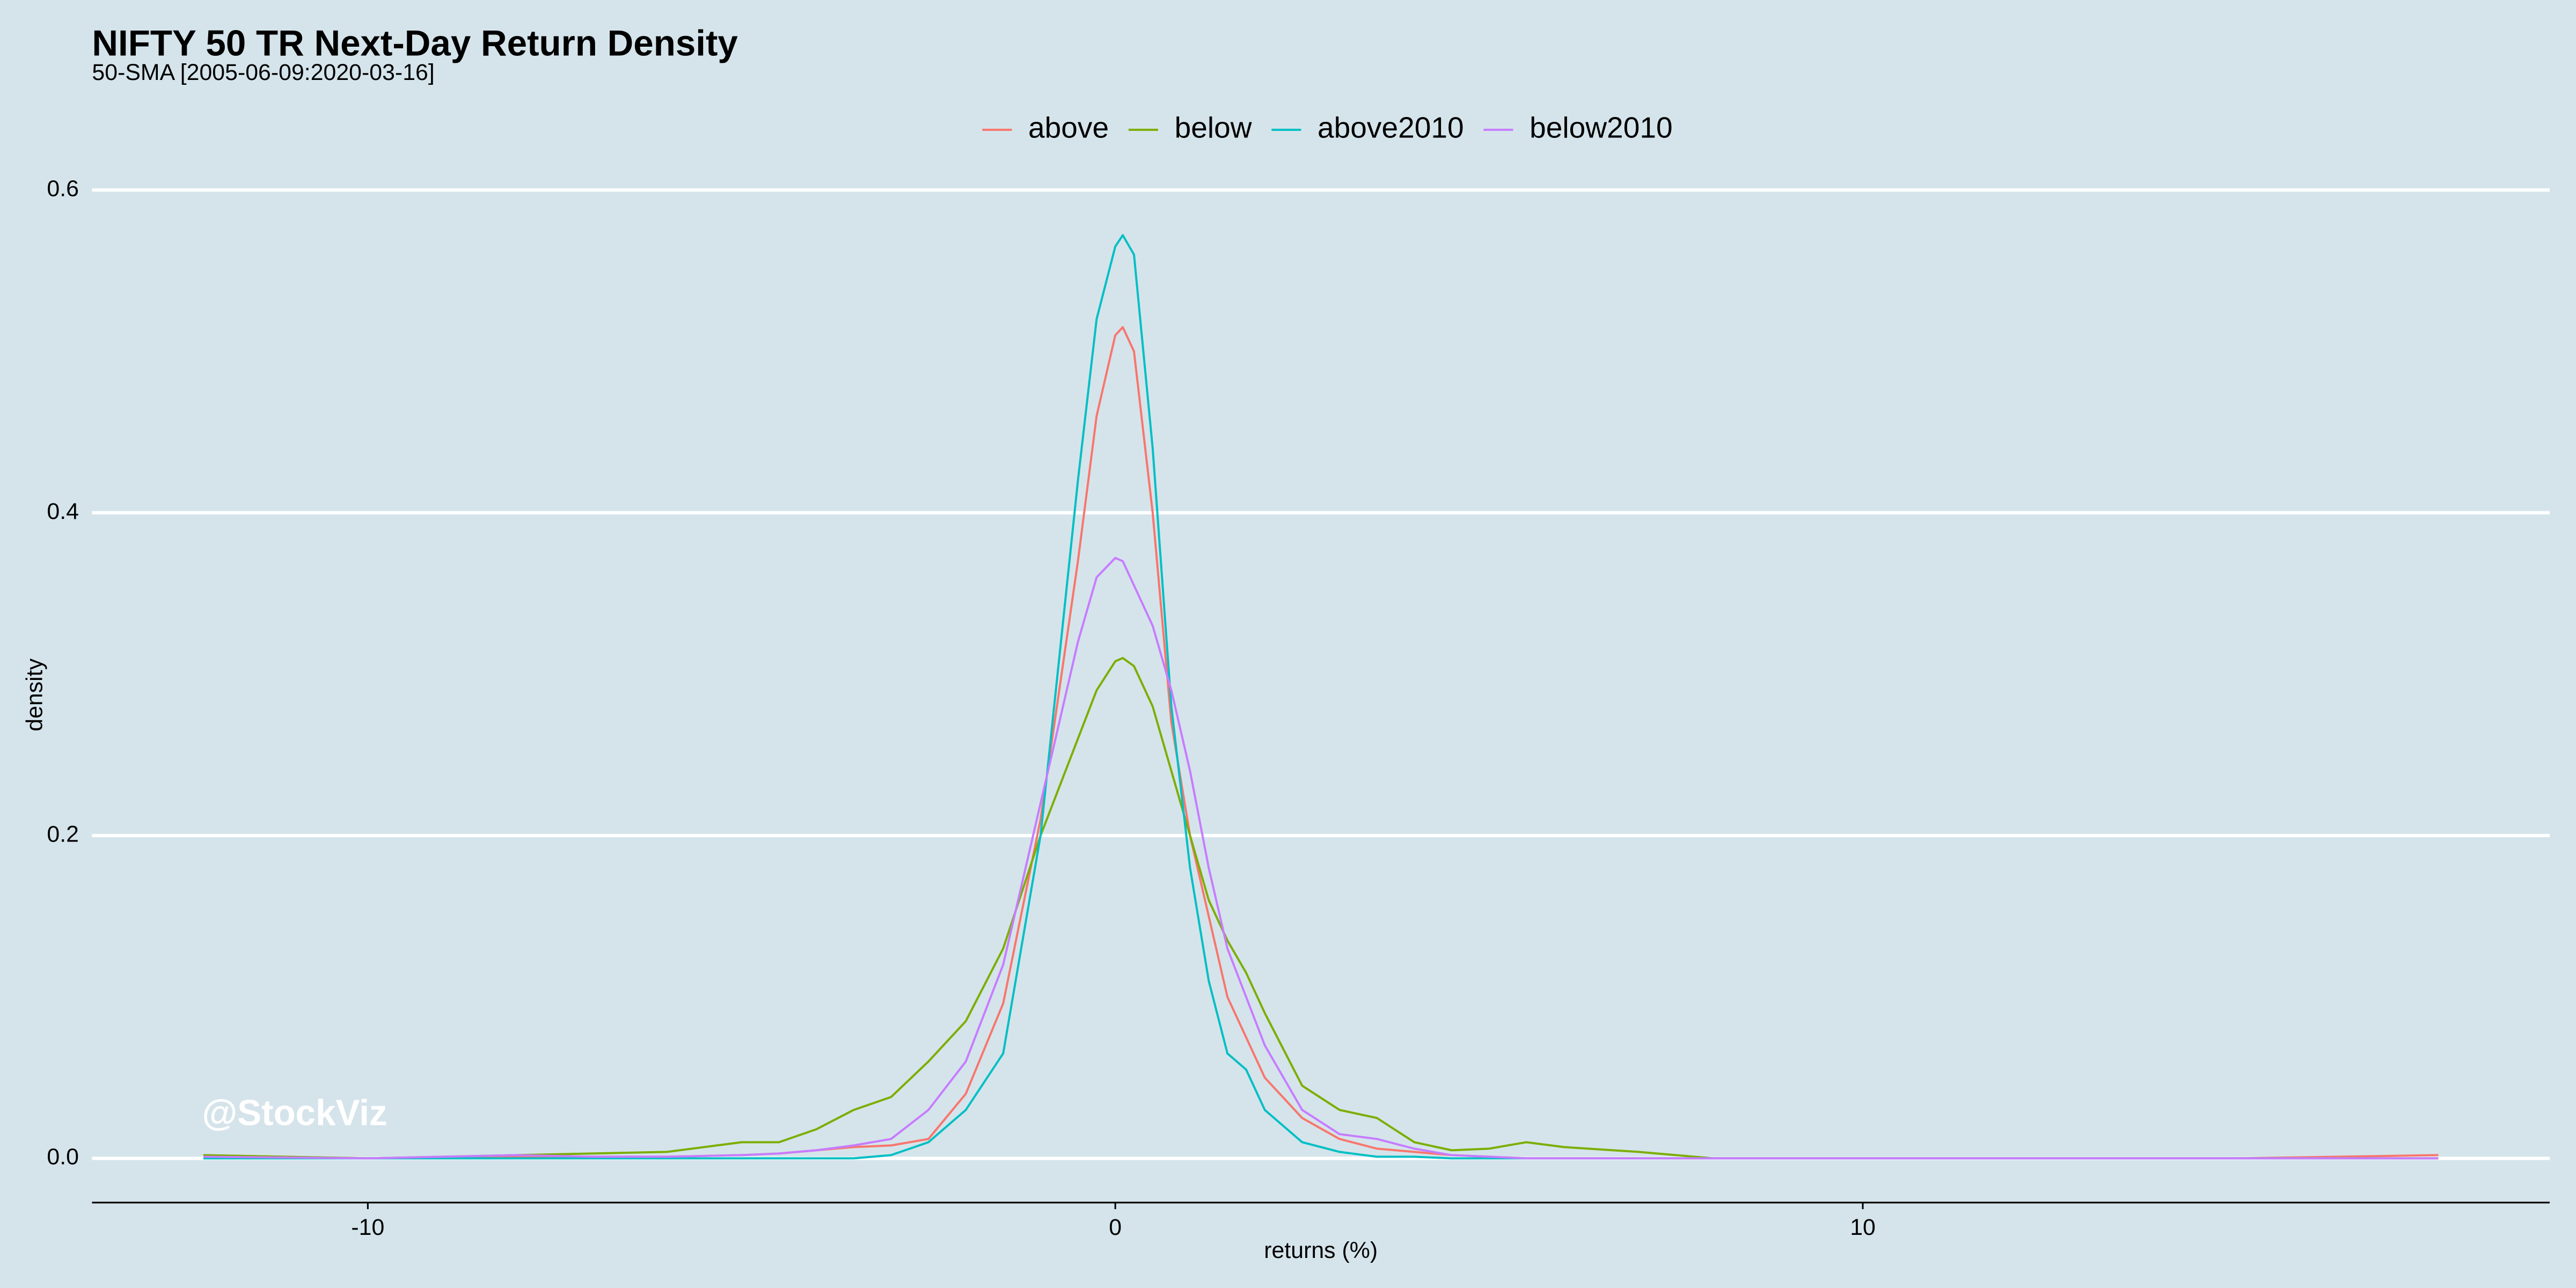  What do you see at coordinates (1213, 127) in the screenshot?
I see `legend-label: below` at bounding box center [1213, 127].